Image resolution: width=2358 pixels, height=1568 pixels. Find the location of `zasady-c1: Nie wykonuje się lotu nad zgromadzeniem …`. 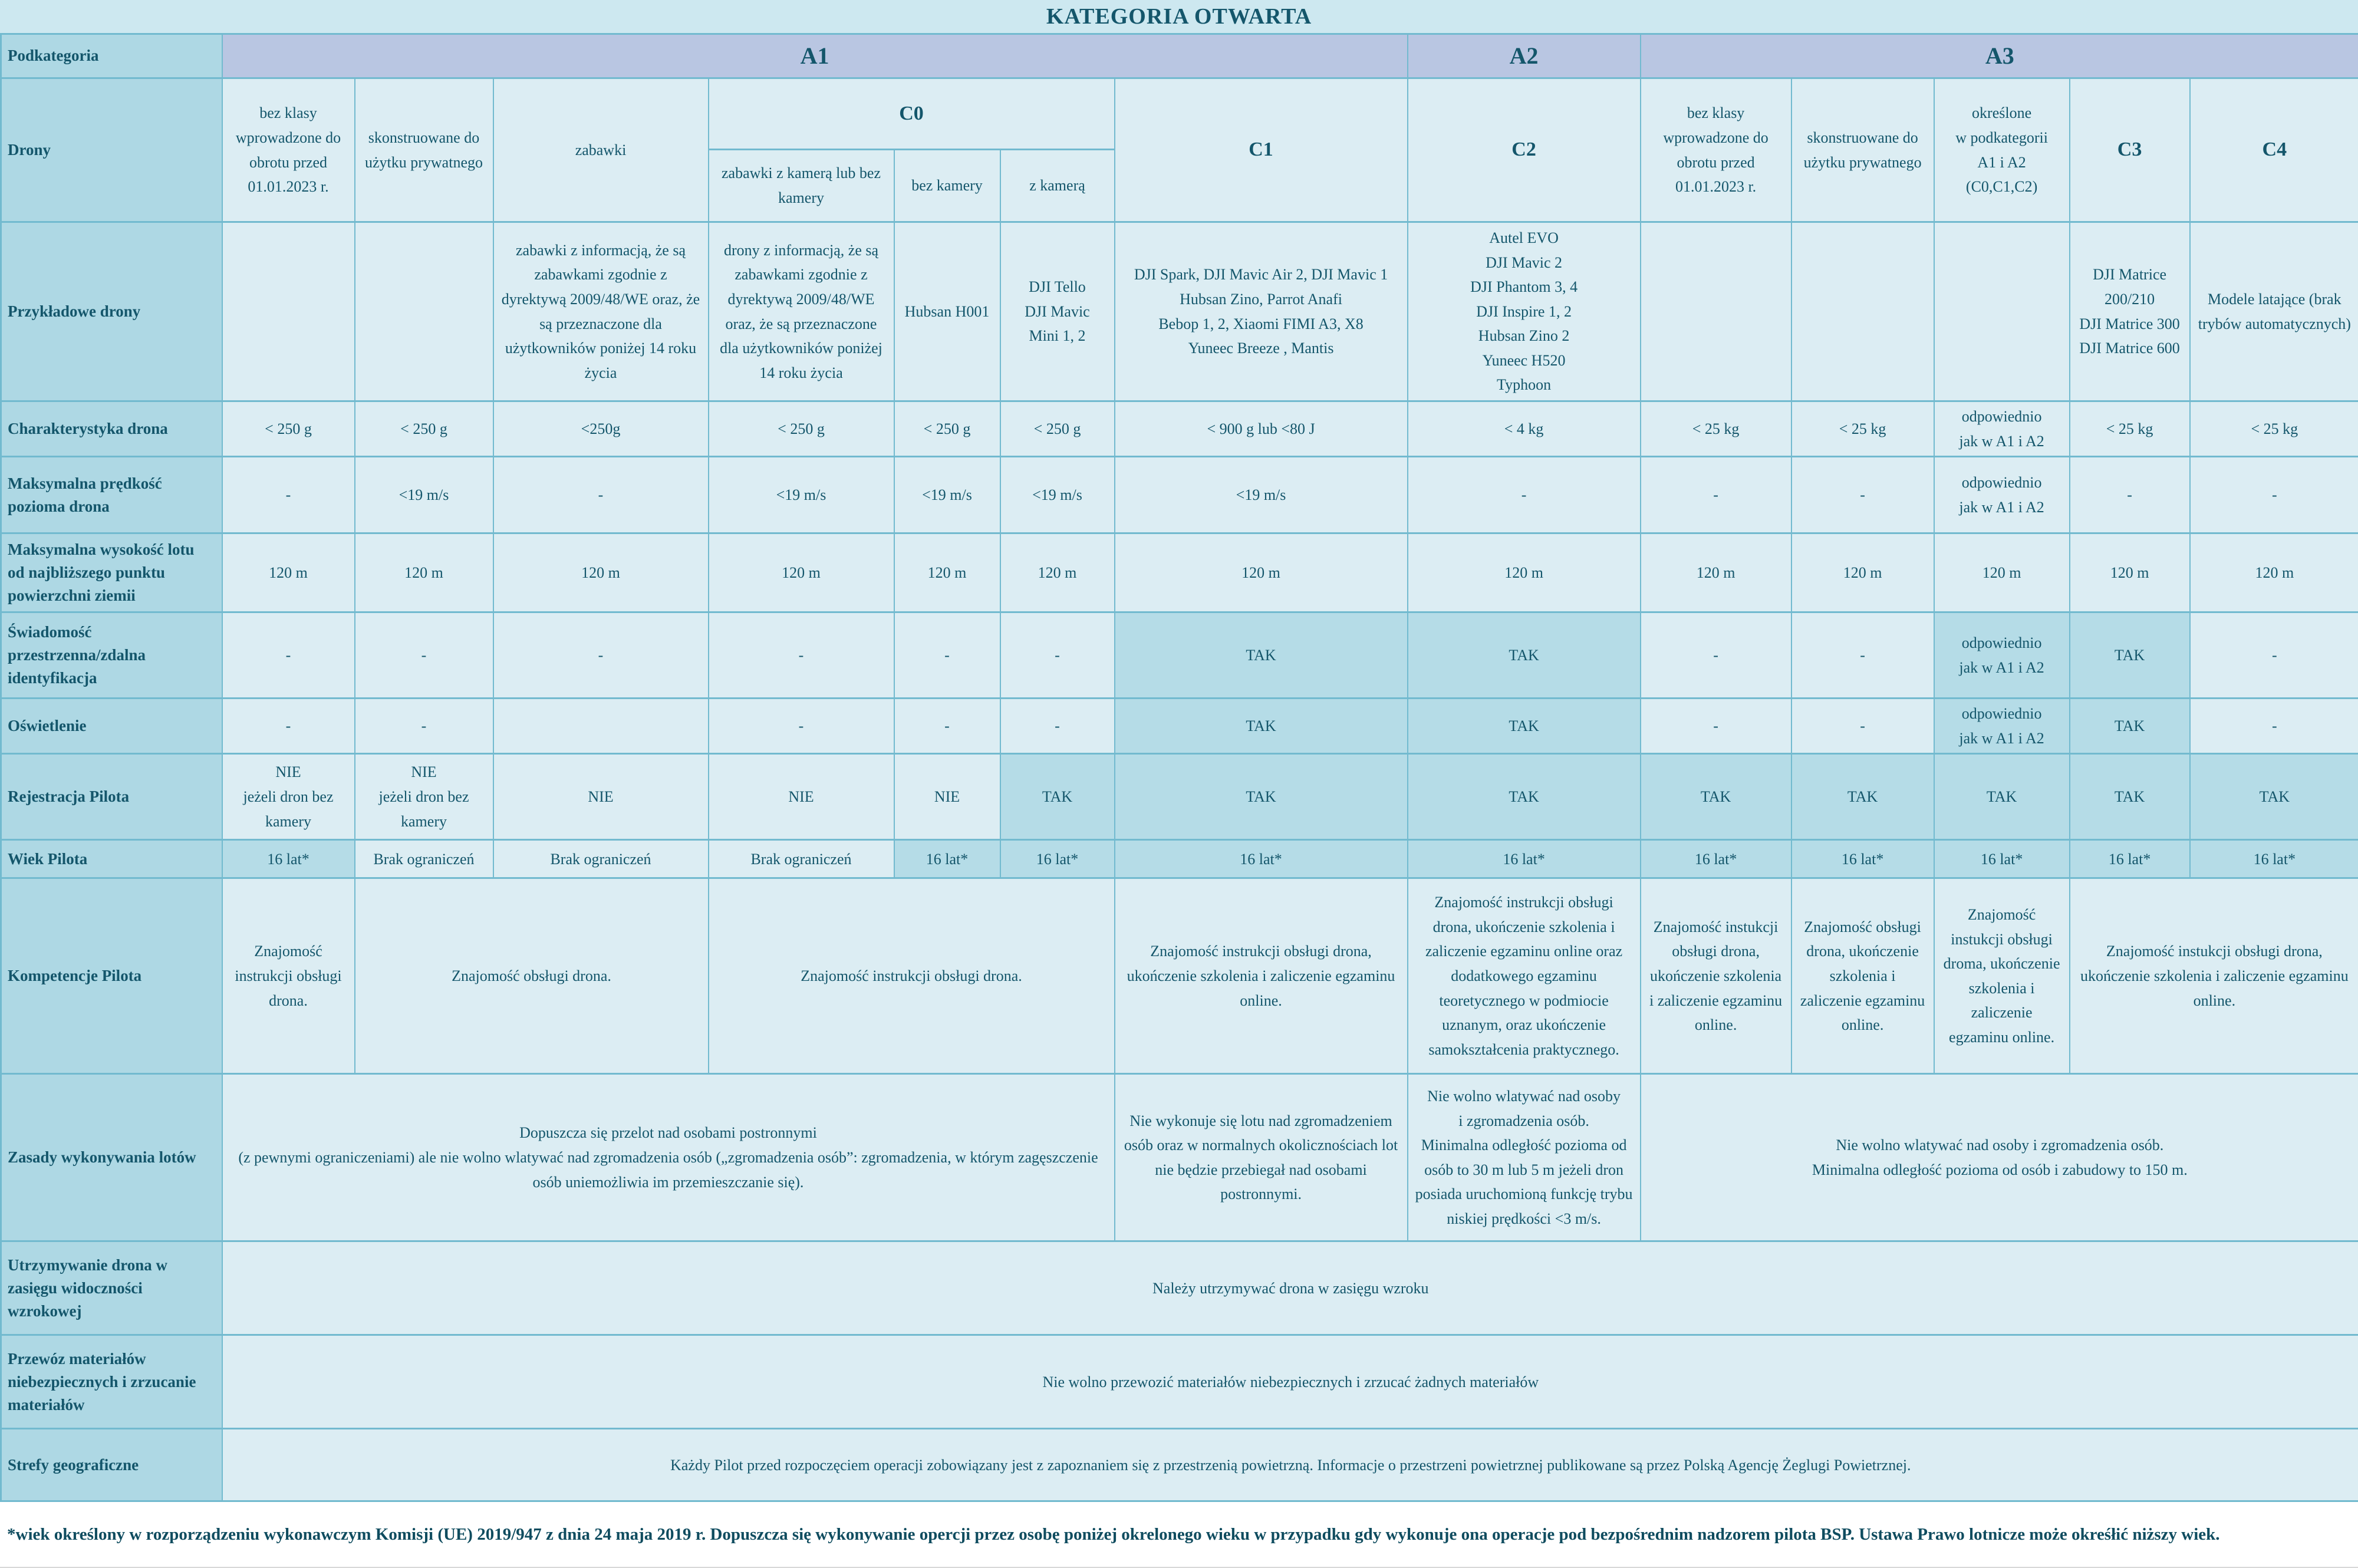

zasady-c1: Nie wykonuje się lotu nad zgromadzeniem … is located at coordinates (1261, 1157).